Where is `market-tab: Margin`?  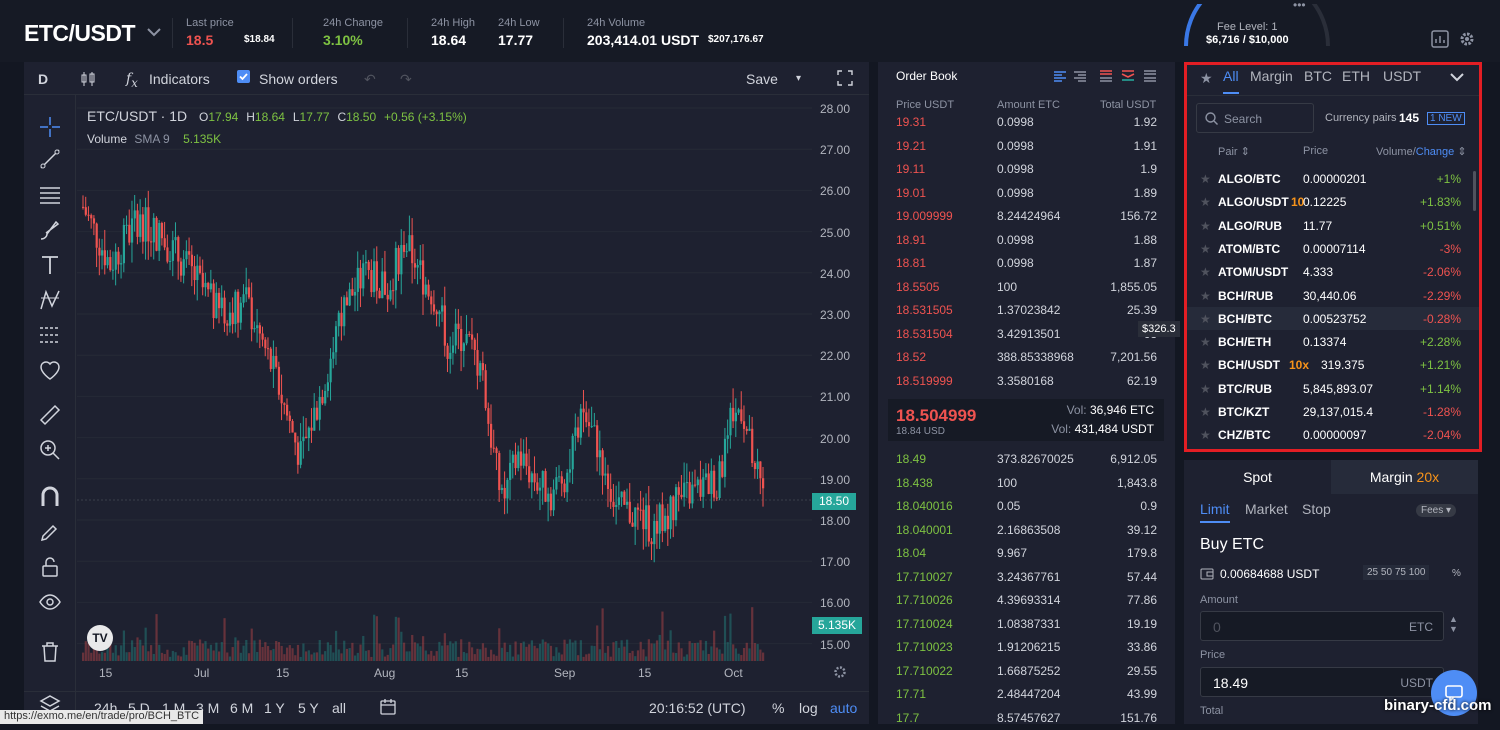
market-tab: Margin is located at coordinates (1271, 76).